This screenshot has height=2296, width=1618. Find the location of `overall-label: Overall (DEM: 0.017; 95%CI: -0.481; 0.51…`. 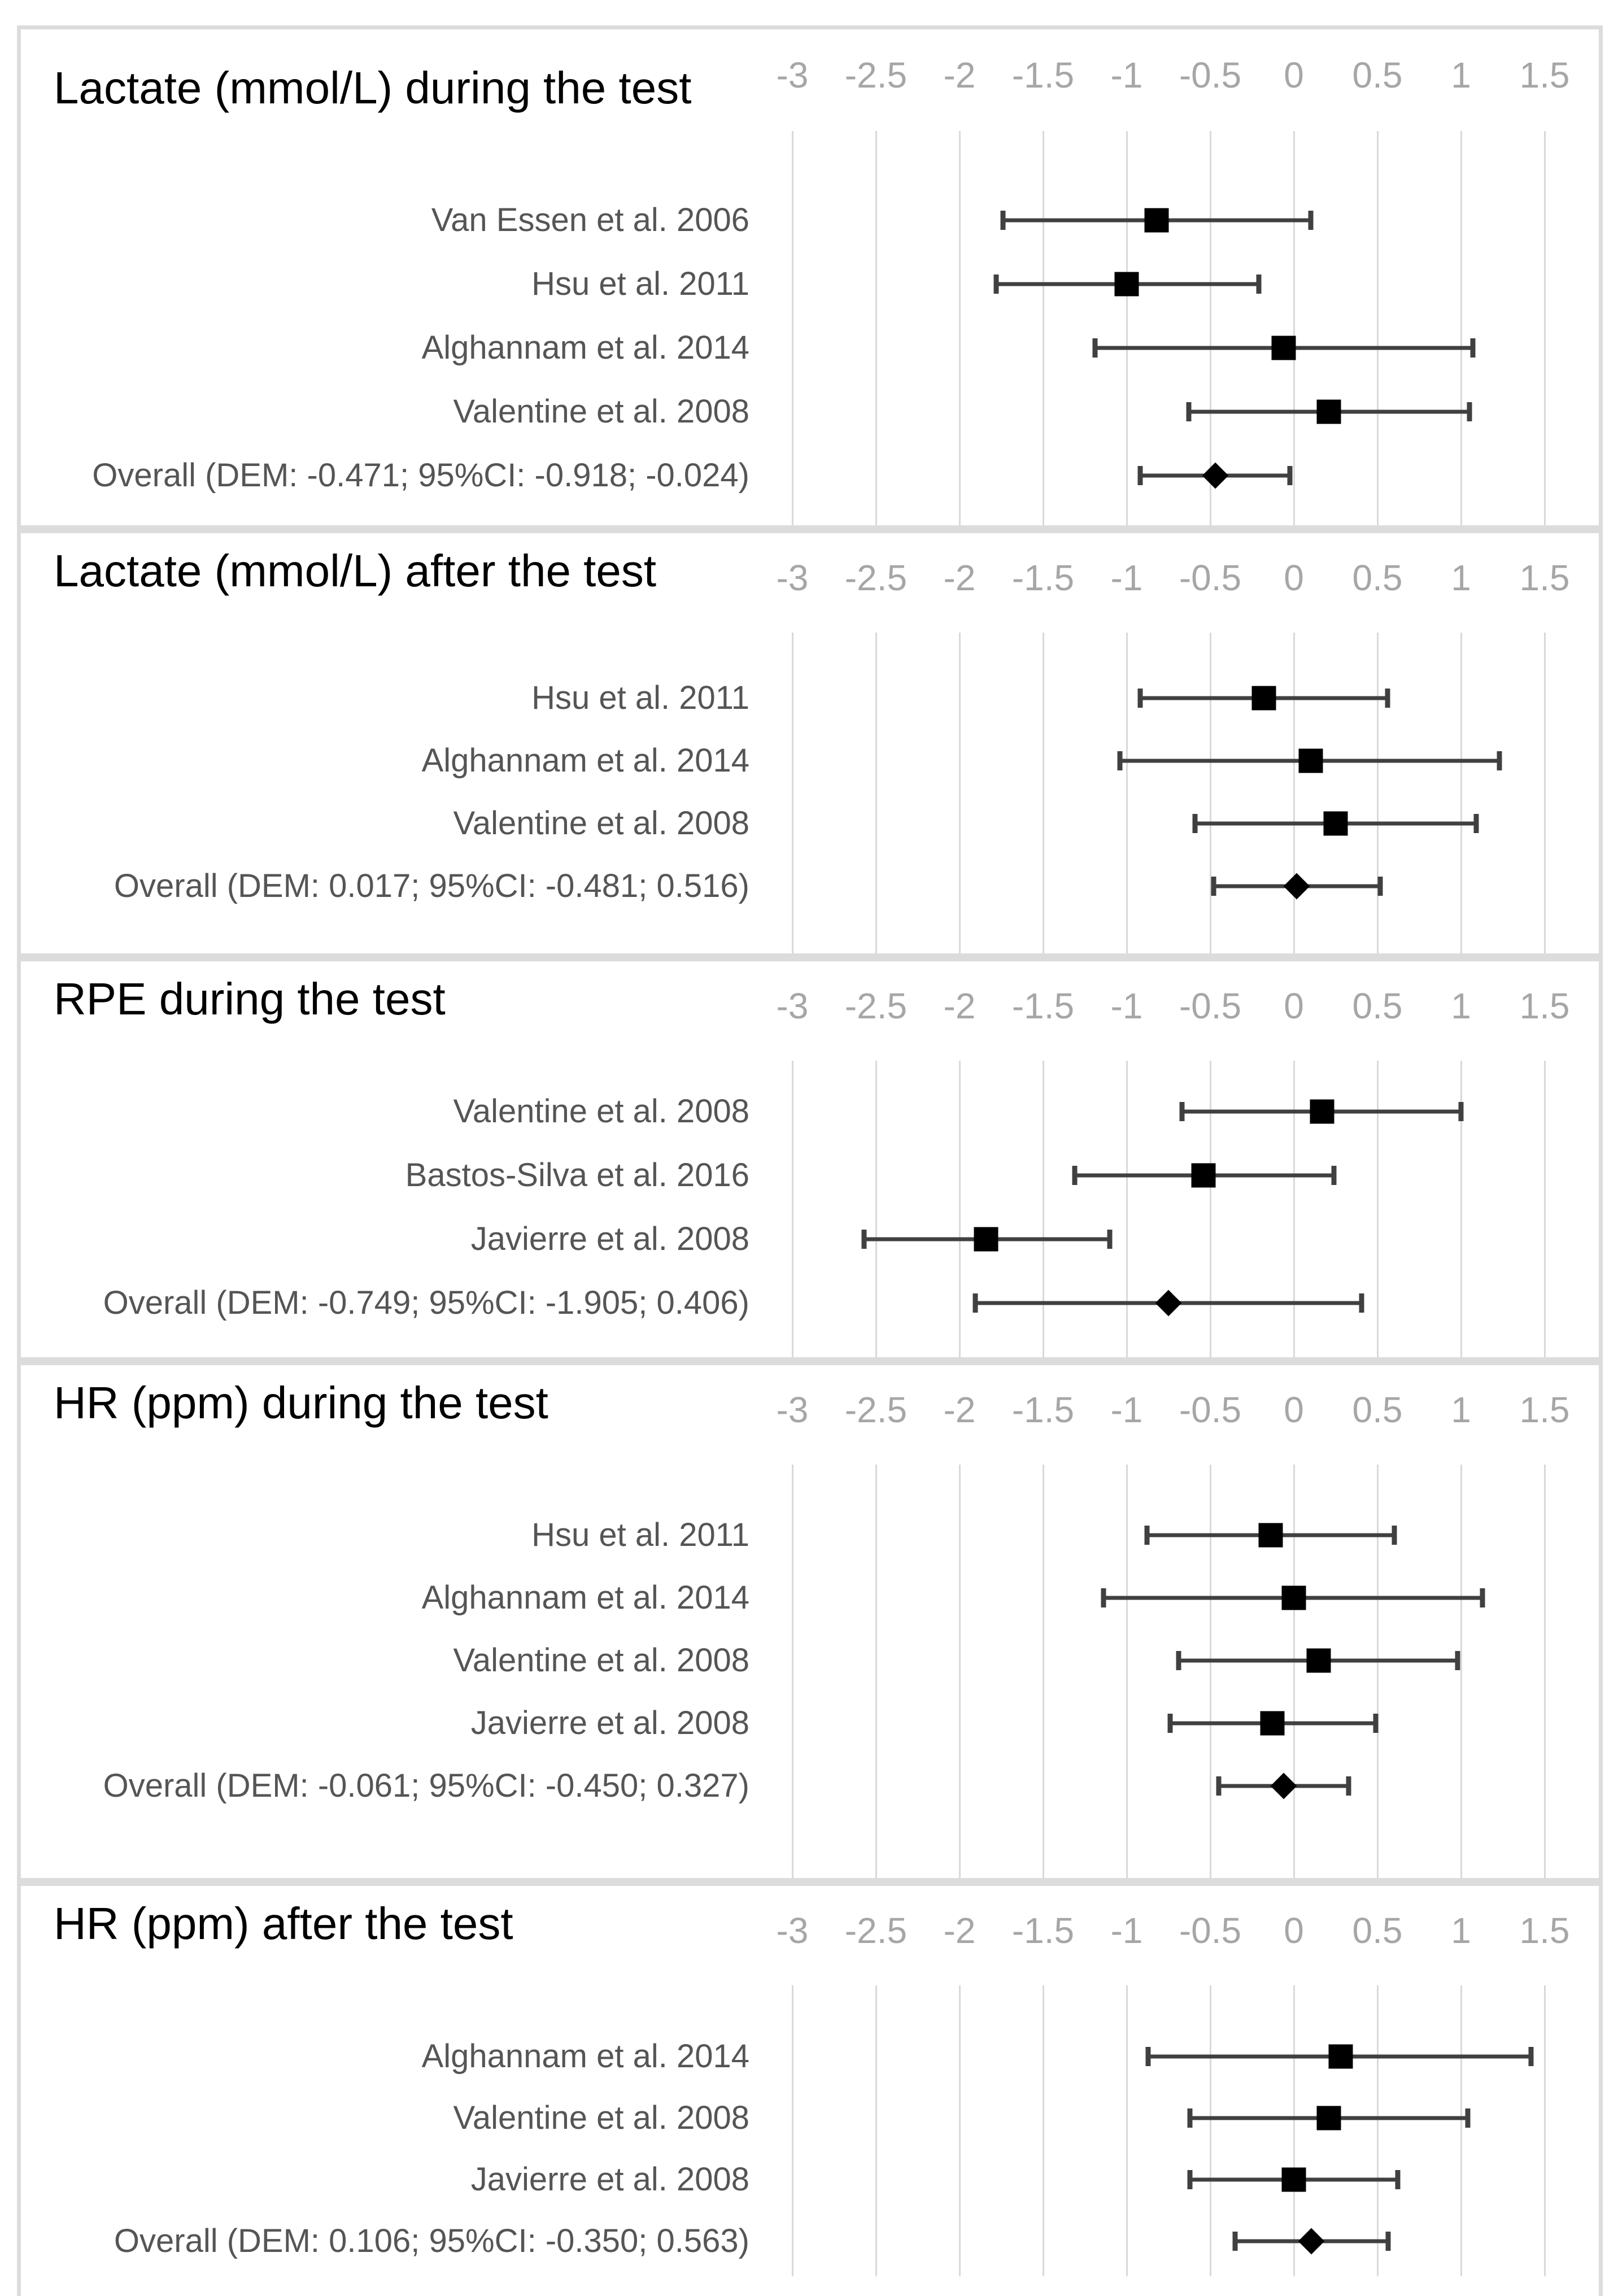

overall-label: Overall (DEM: 0.017; 95%CI: -0.481; 0.51… is located at coordinates (431, 886).